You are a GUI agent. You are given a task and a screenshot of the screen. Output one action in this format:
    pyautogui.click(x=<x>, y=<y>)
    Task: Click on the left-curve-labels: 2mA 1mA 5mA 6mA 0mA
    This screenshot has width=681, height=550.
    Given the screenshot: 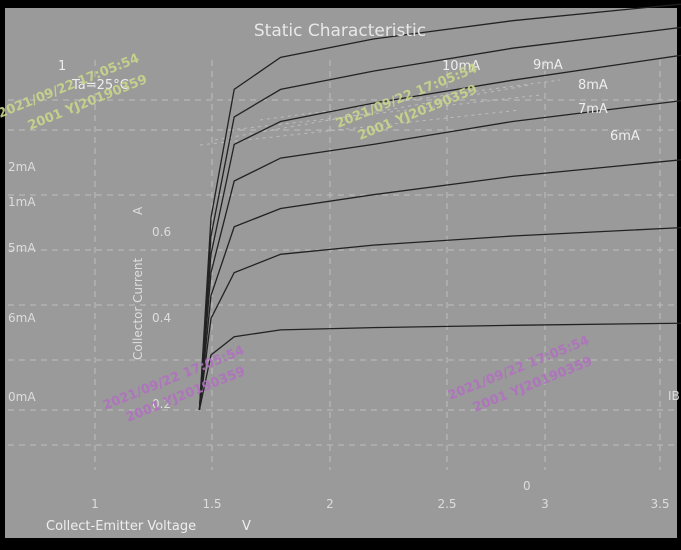 What is the action you would take?
    pyautogui.click(x=22, y=282)
    